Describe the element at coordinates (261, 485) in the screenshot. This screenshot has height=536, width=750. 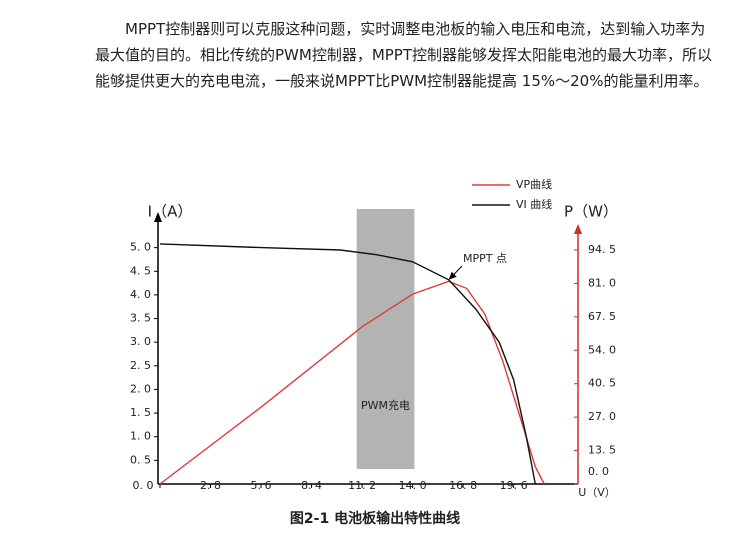
I see `x-tick-label: 5. 6` at that location.